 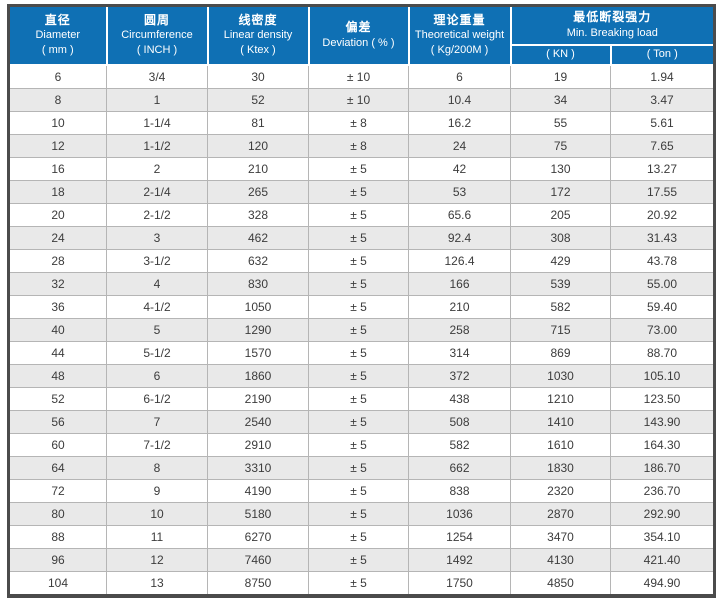 I want to click on table-cell: 2190, so click(x=258, y=399).